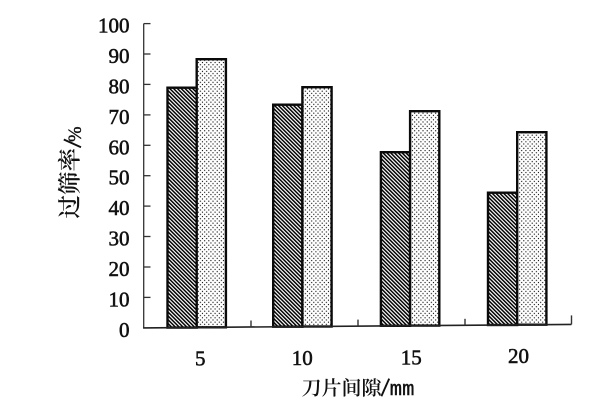 The height and width of the screenshot is (406, 600). What do you see at coordinates (411, 357) in the screenshot?
I see `svg-text: 15` at bounding box center [411, 357].